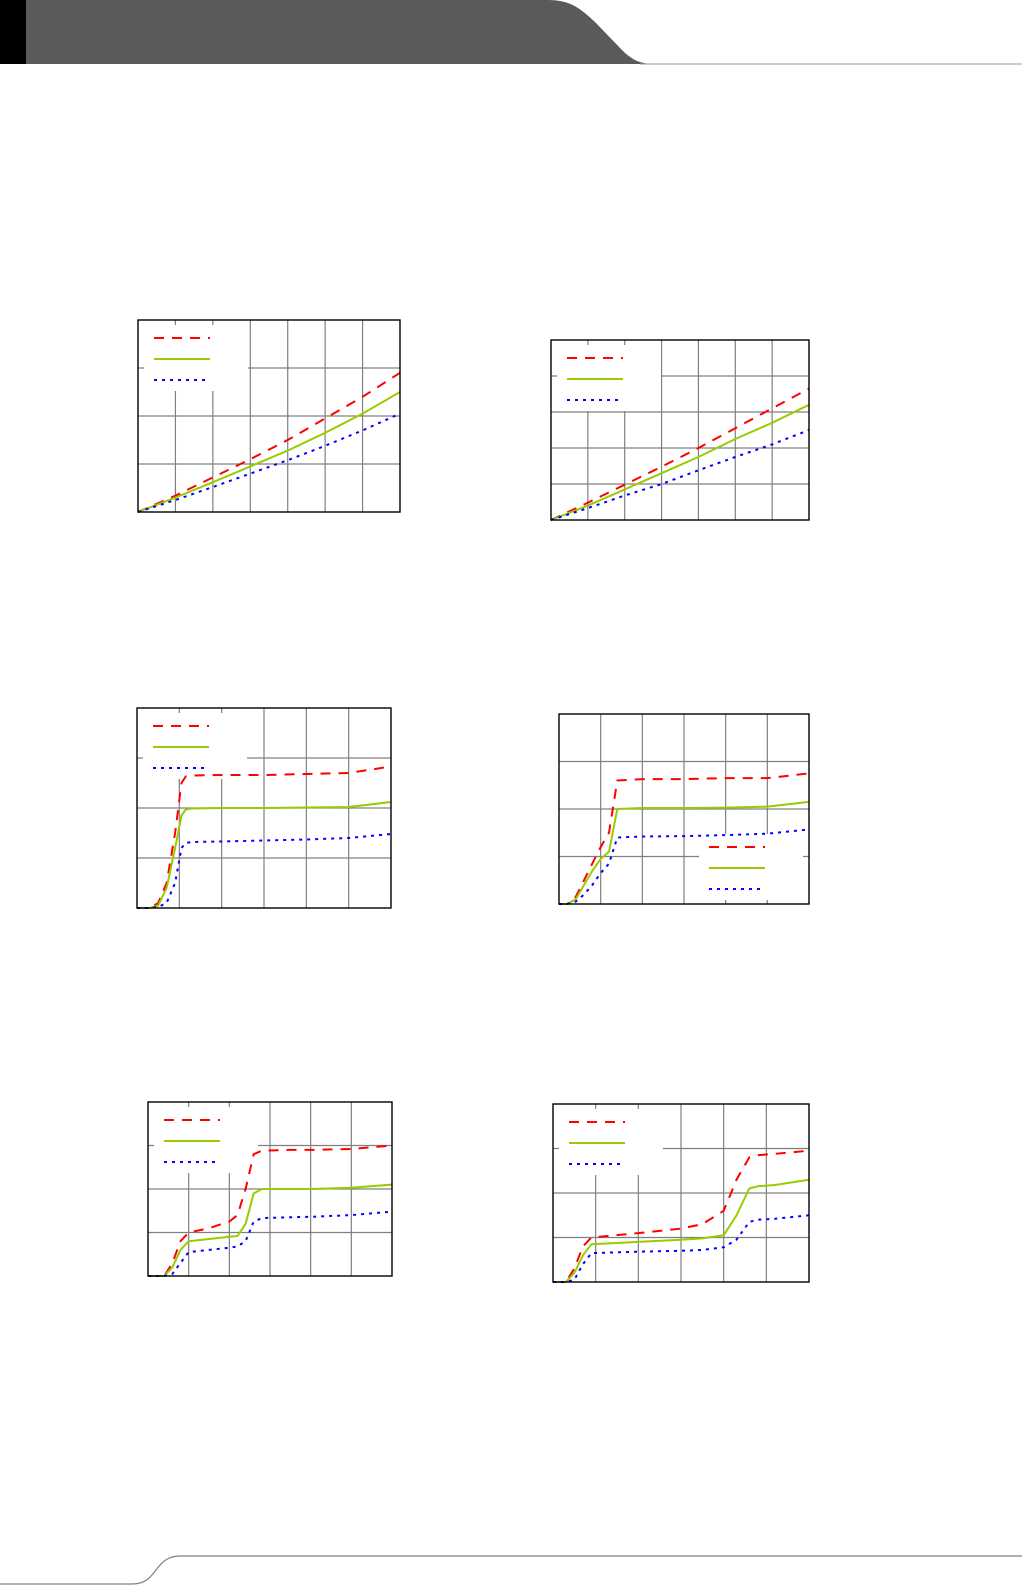 The width and height of the screenshot is (1022, 1592). Describe the element at coordinates (13, 32) in the screenshot. I see `header-edge-bar` at that location.